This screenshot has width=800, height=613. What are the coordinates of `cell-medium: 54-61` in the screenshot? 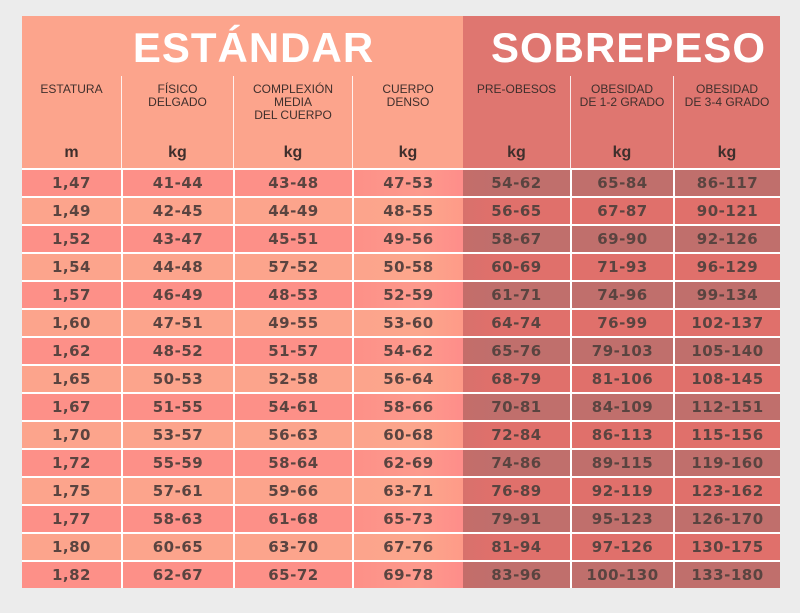 It's located at (292, 406).